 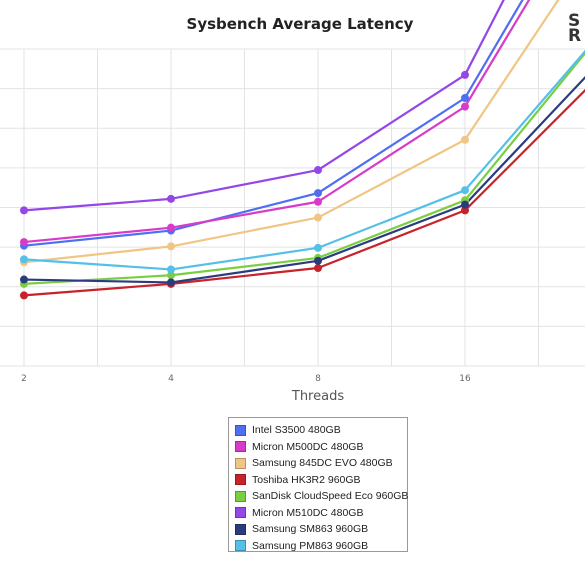 I want to click on x-tick-label: 8, so click(x=318, y=379).